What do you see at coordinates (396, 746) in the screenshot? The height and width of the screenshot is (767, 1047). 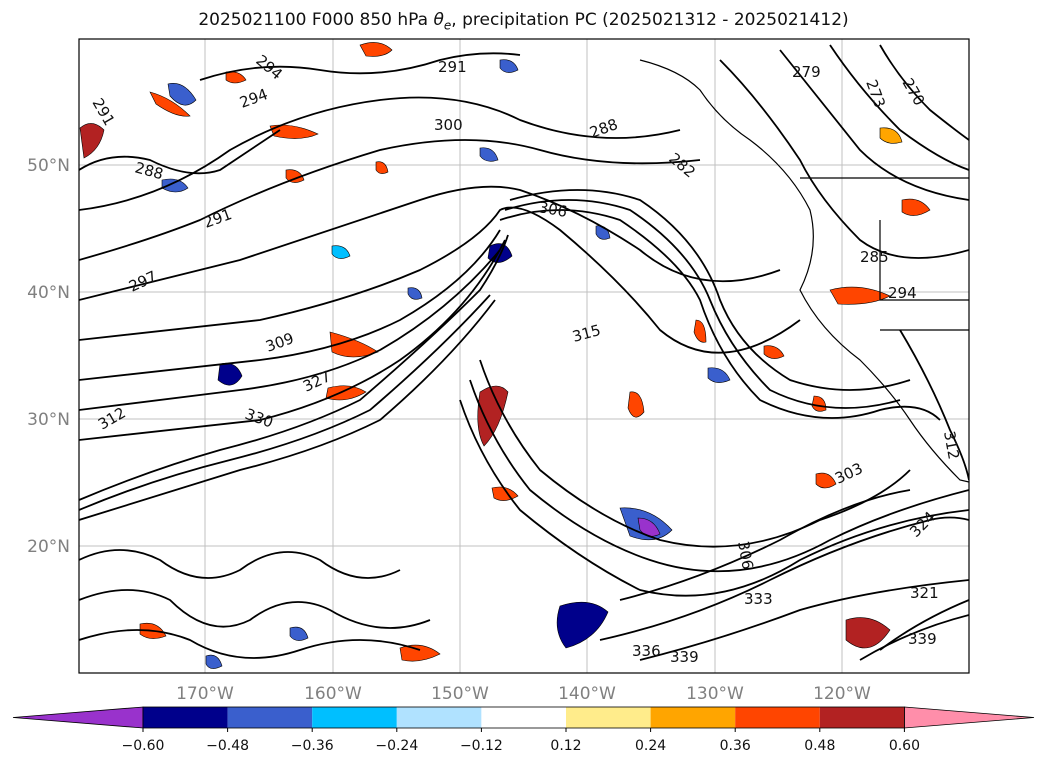 I see `colorbar-tick-label: −0.24` at bounding box center [396, 746].